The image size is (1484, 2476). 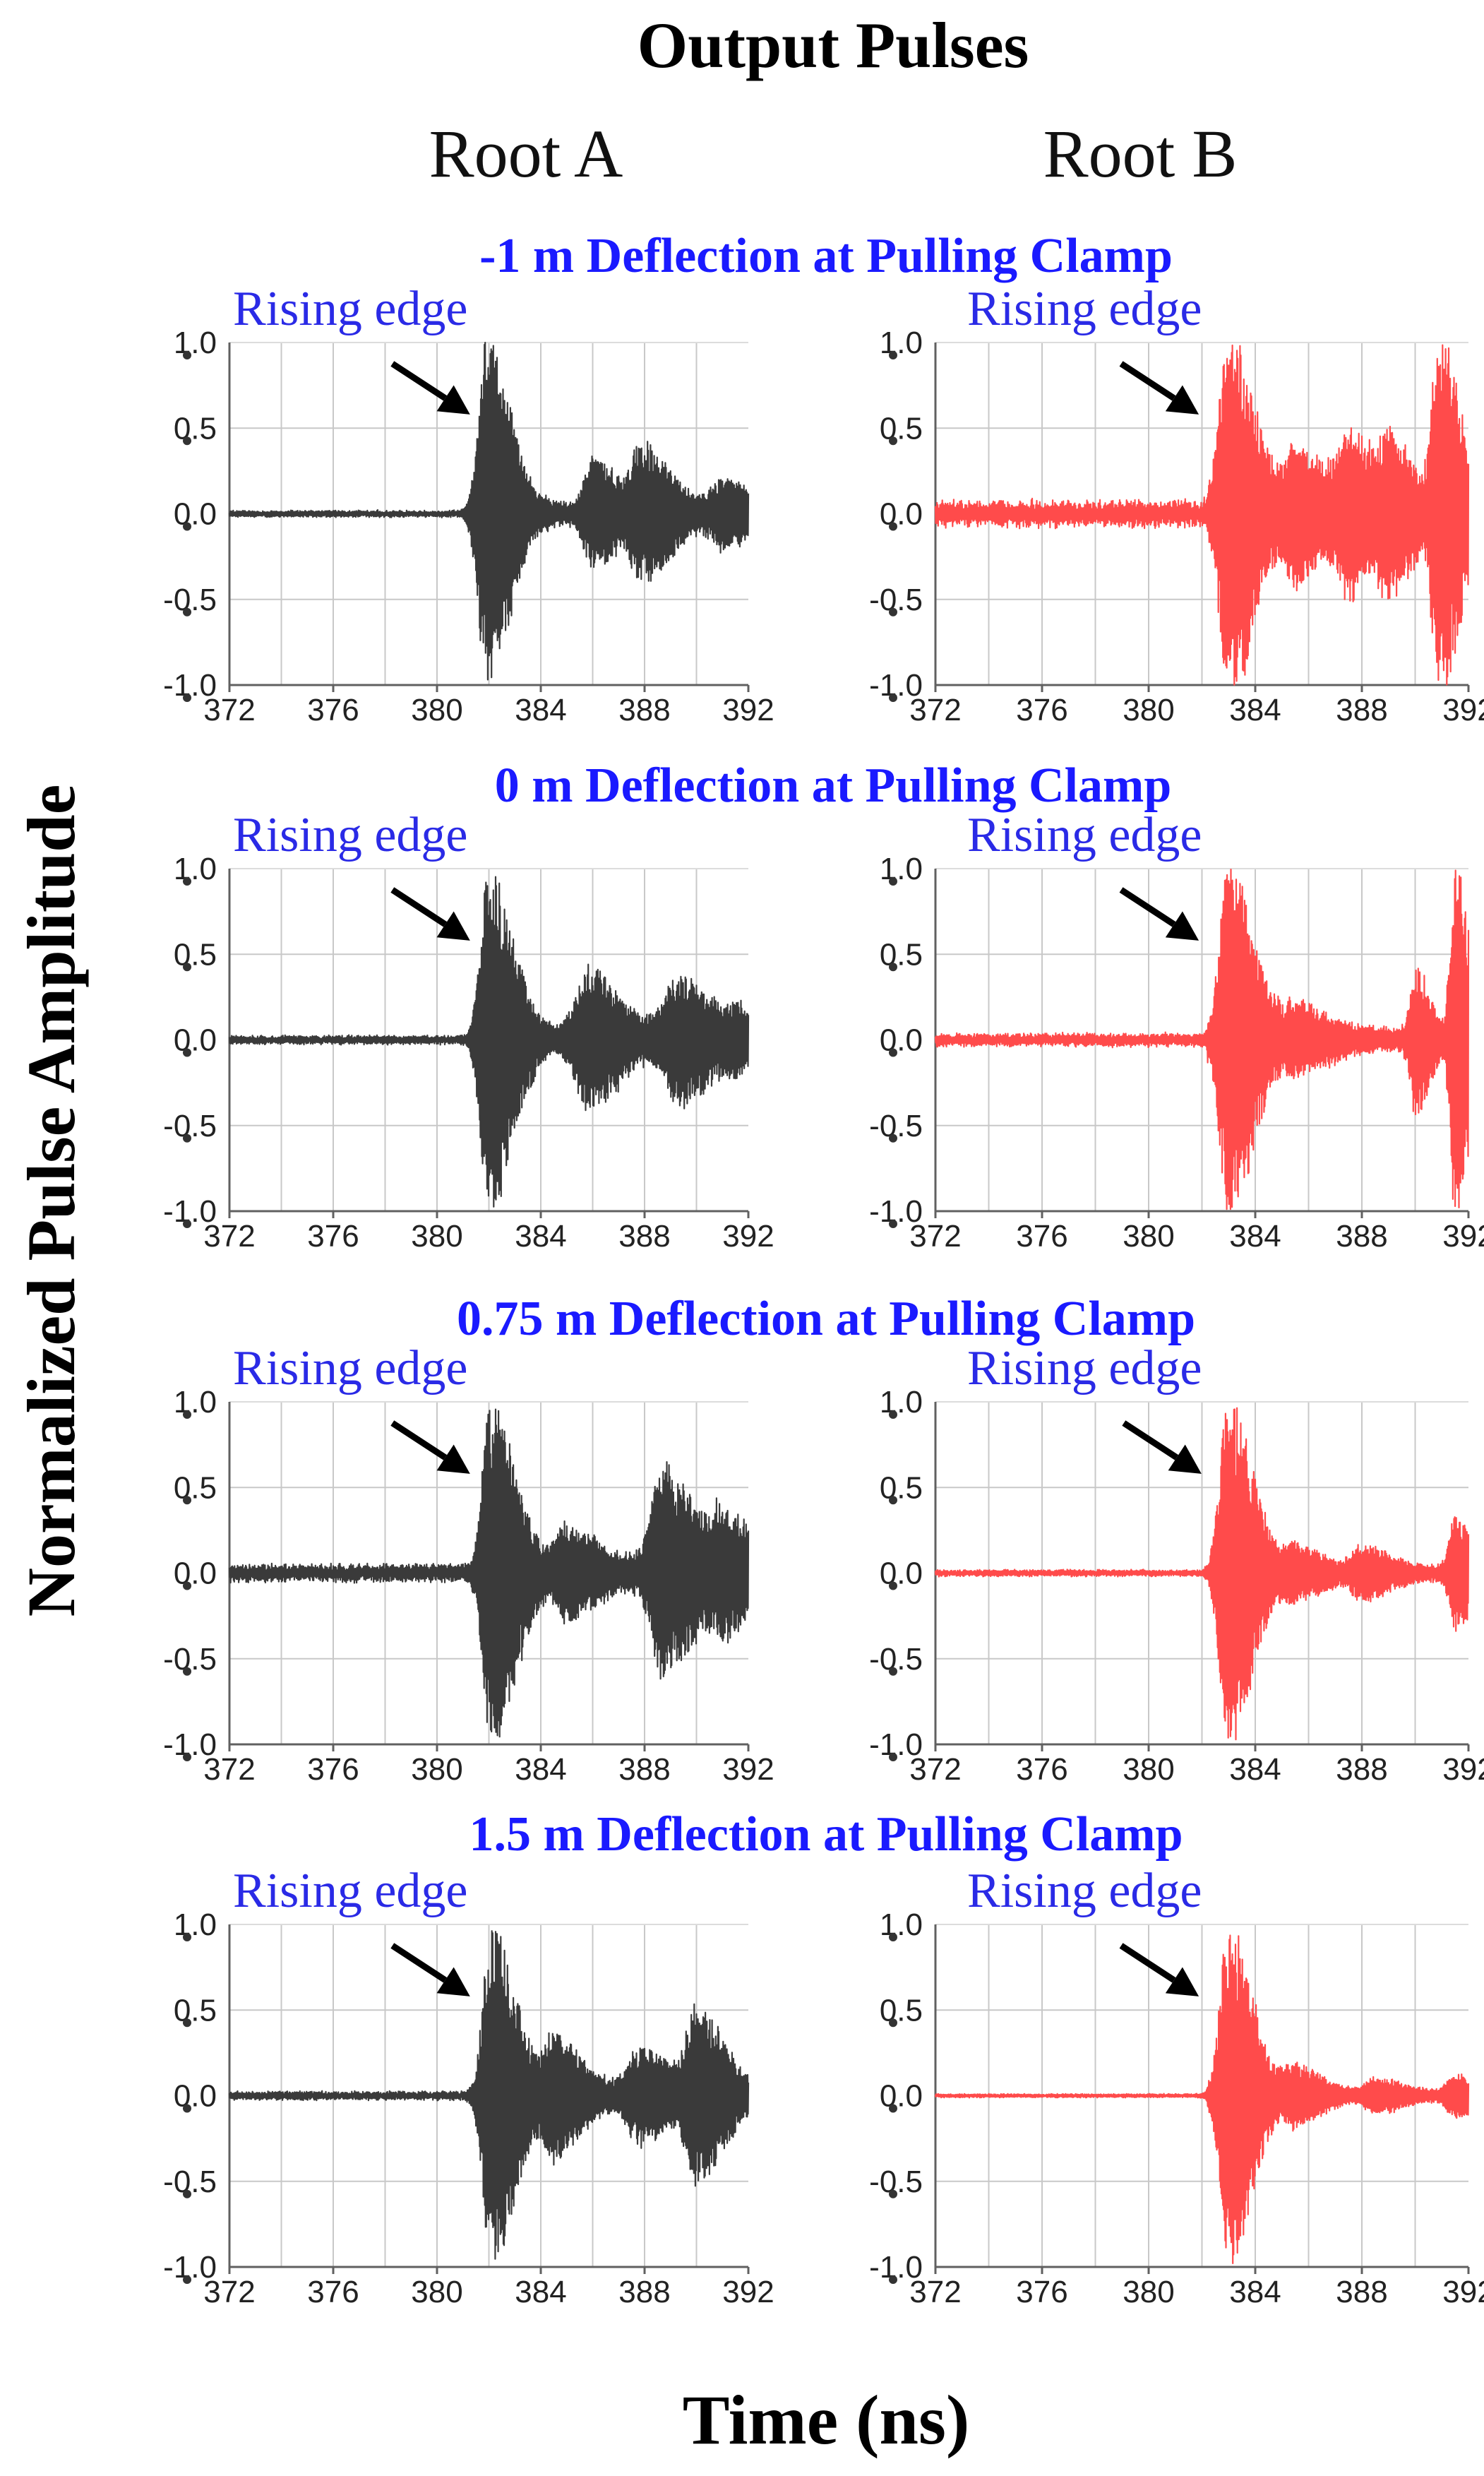 What do you see at coordinates (489, 1042) in the screenshot?
I see `waveform-r2-root-a` at bounding box center [489, 1042].